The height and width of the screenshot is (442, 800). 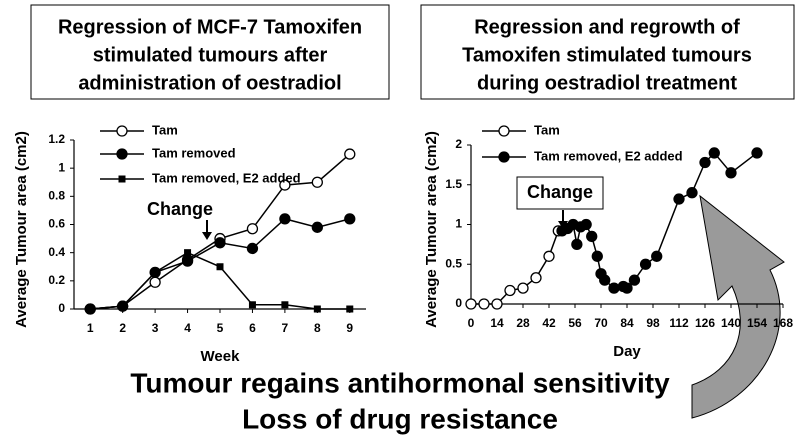 I want to click on x-tick-label: 126, so click(x=705, y=323).